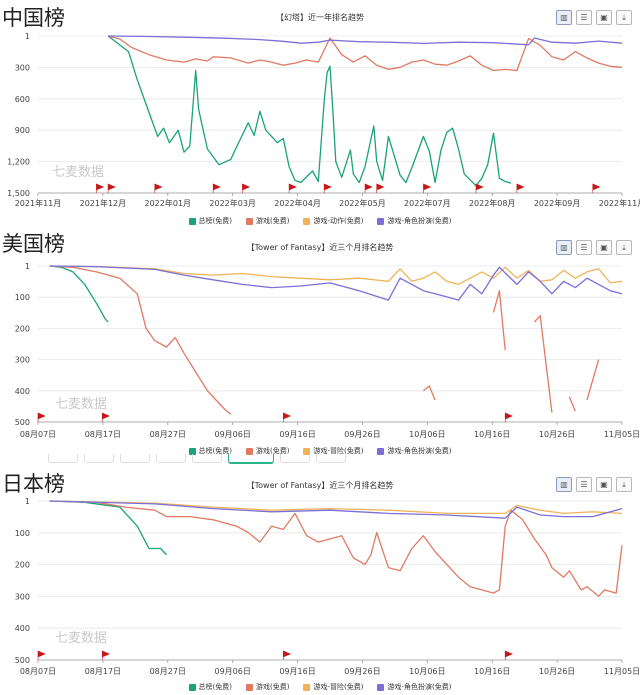 This screenshot has width=640, height=695. What do you see at coordinates (18, 193) in the screenshot?
I see `y-tick-label: 1,500` at bounding box center [18, 193].